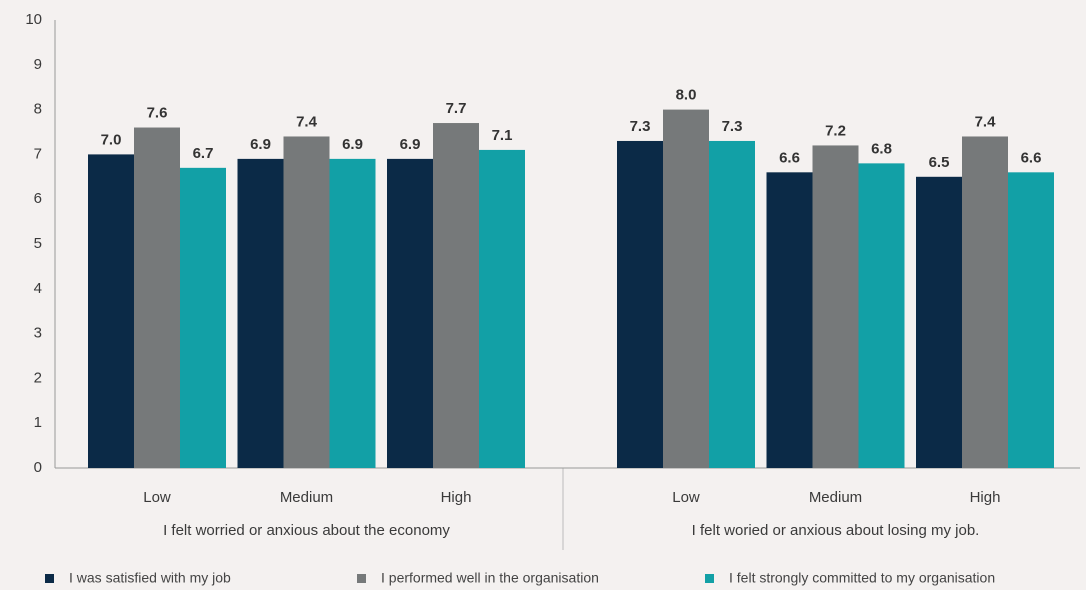 This screenshot has width=1086, height=590. Describe the element at coordinates (38, 243) in the screenshot. I see `y-tick-label: 5` at that location.